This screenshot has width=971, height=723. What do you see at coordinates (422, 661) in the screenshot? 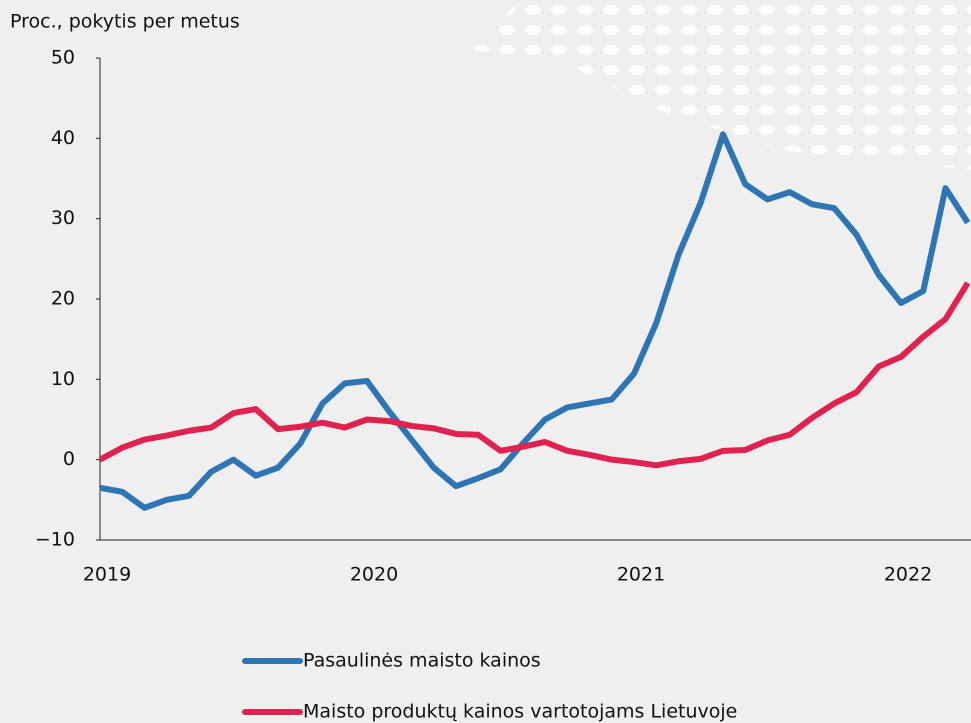
I see `legend-label: Pasaulinės maisto kainos` at bounding box center [422, 661].